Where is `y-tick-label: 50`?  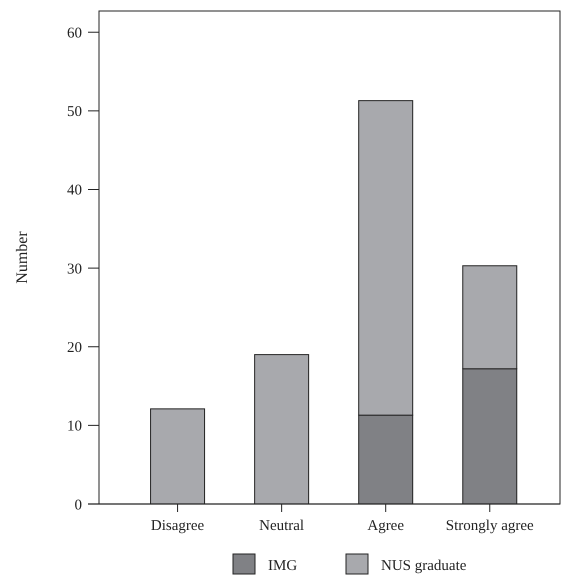 y-tick-label: 50 is located at coordinates (74, 112).